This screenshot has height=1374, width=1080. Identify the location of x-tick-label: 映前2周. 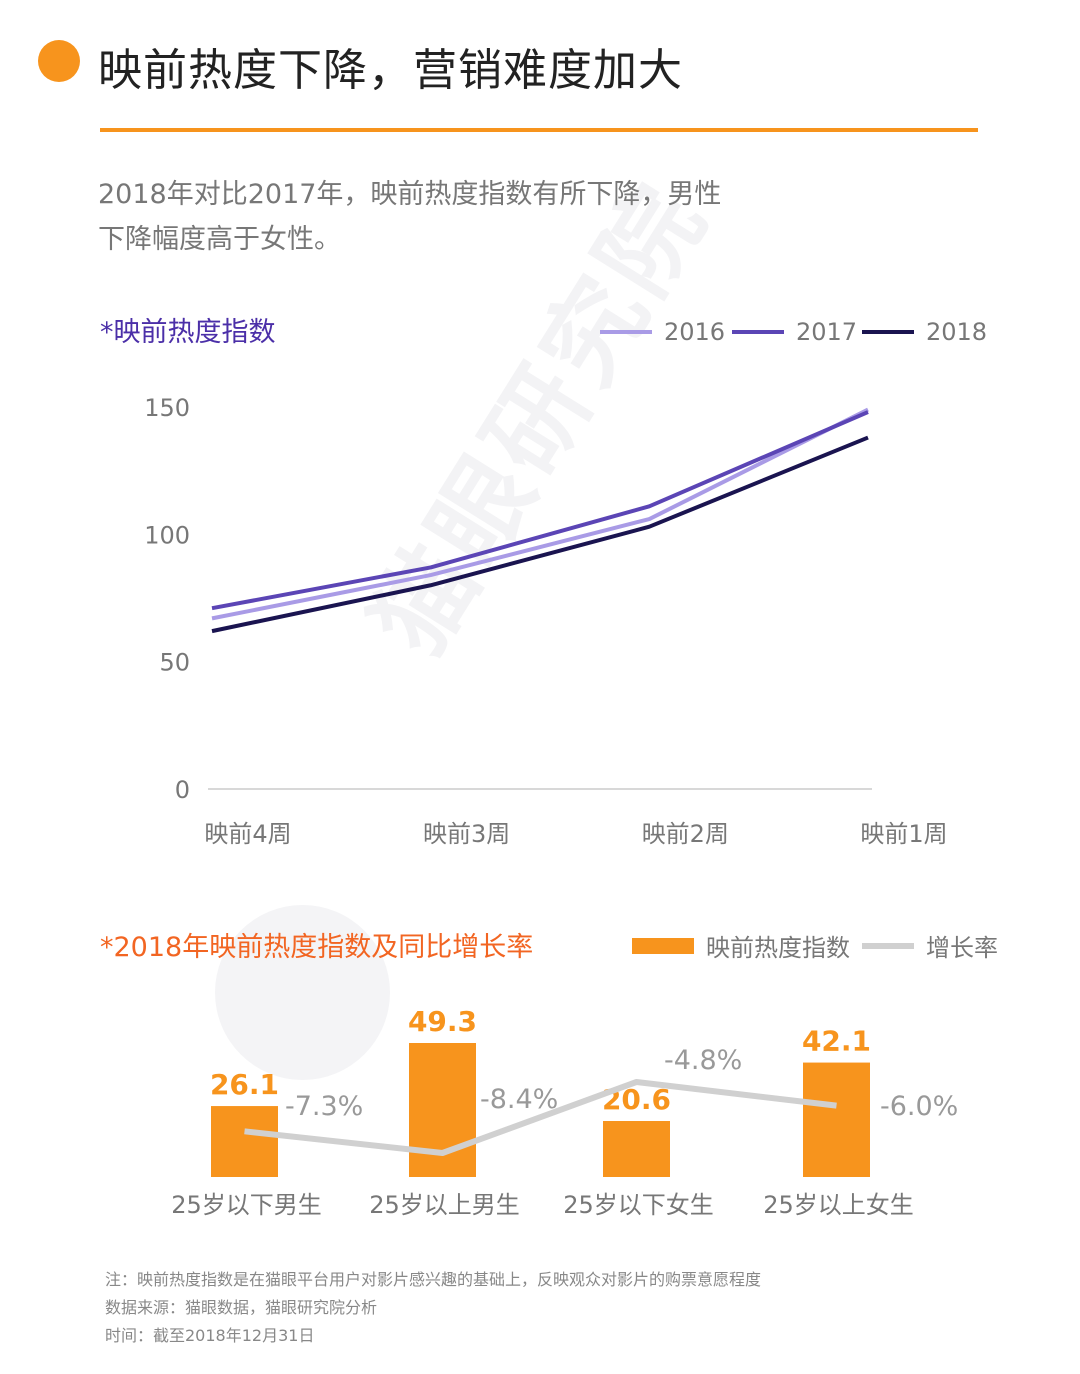
(685, 834).